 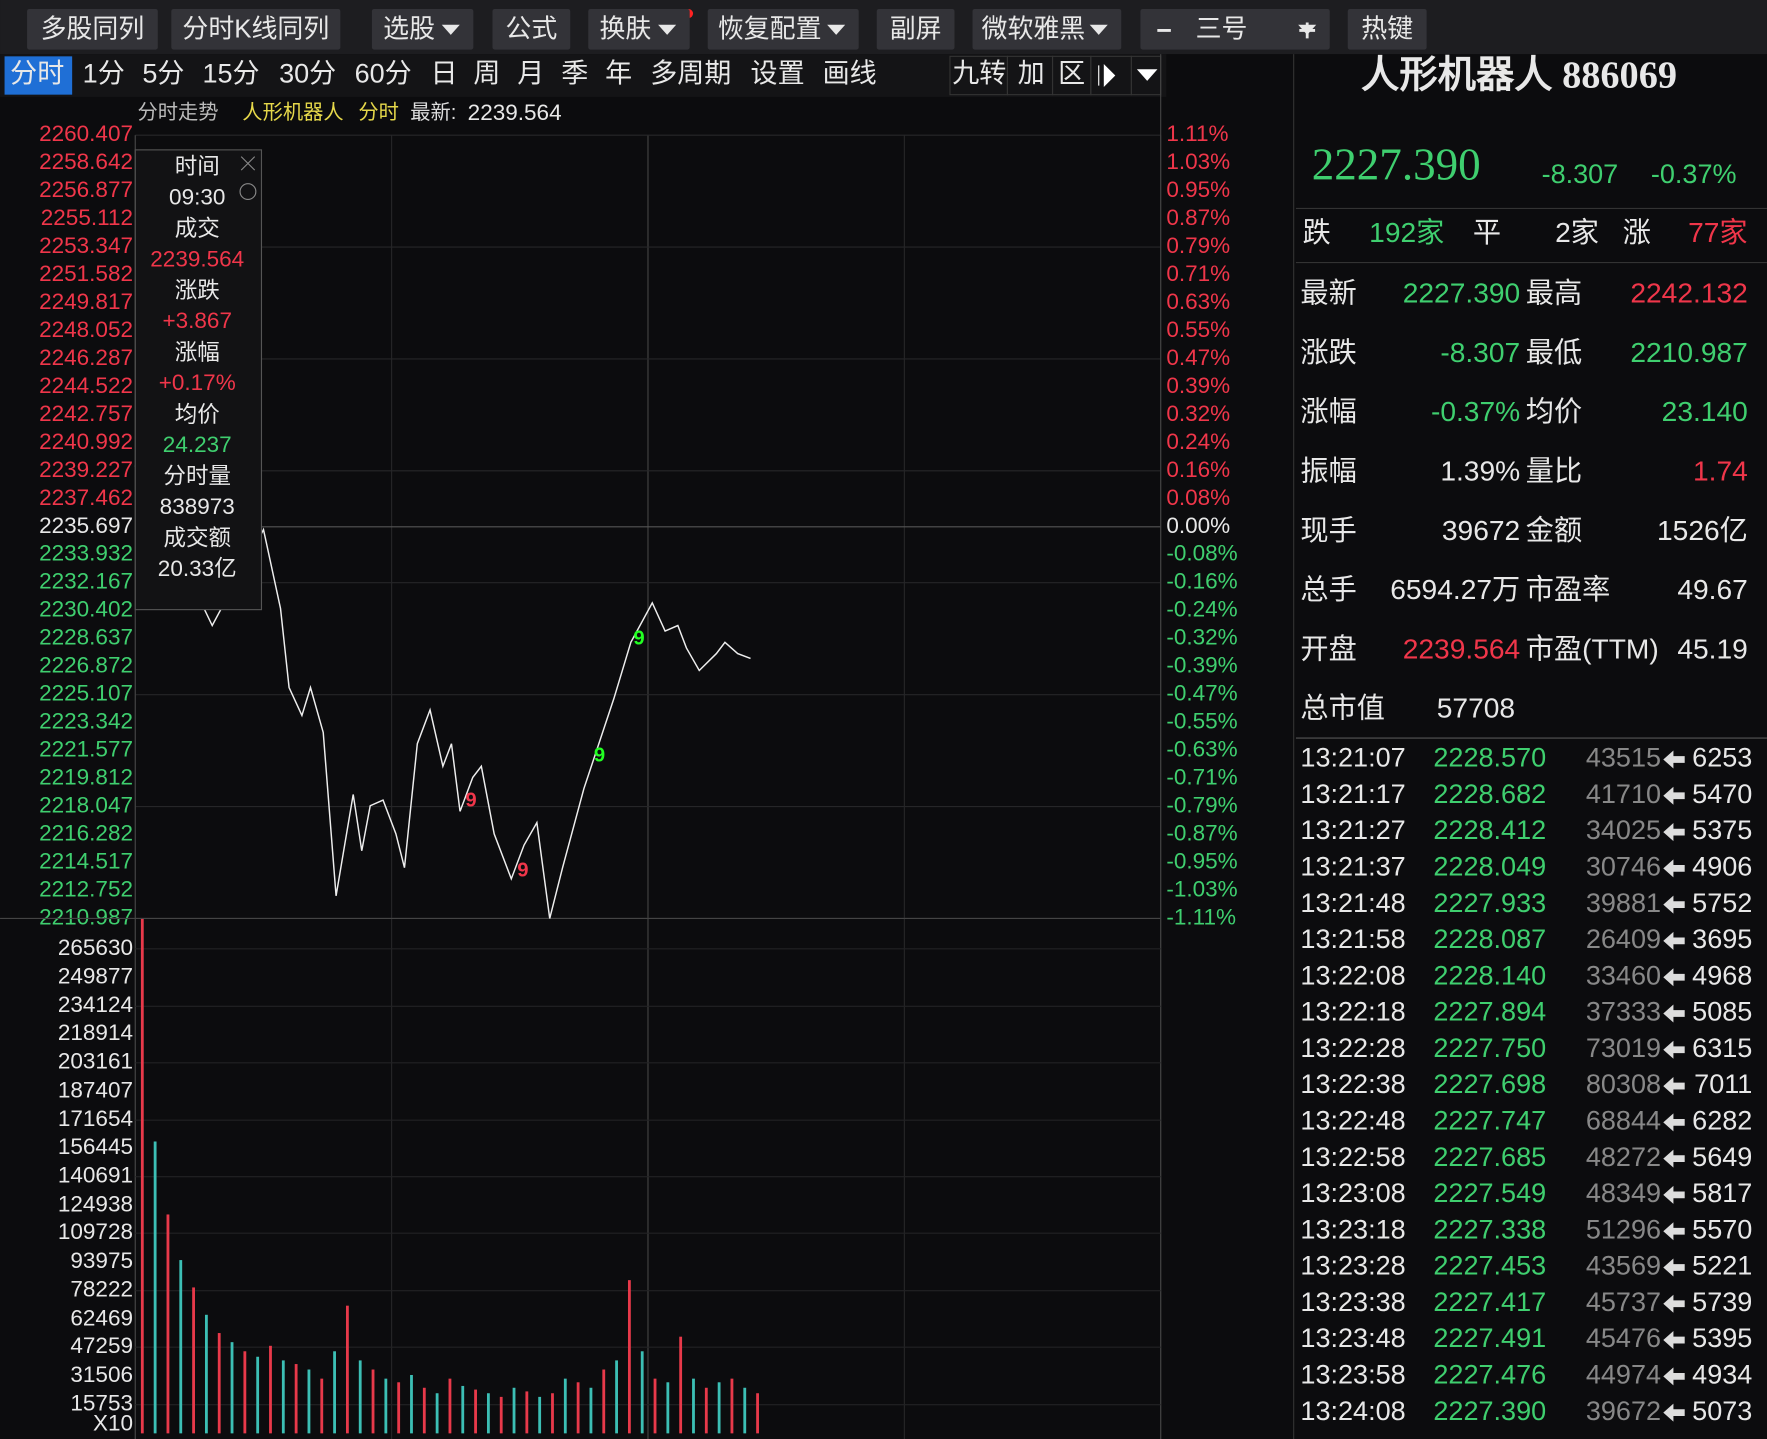 What do you see at coordinates (574, 74) in the screenshot?
I see `period-tab: 季` at bounding box center [574, 74].